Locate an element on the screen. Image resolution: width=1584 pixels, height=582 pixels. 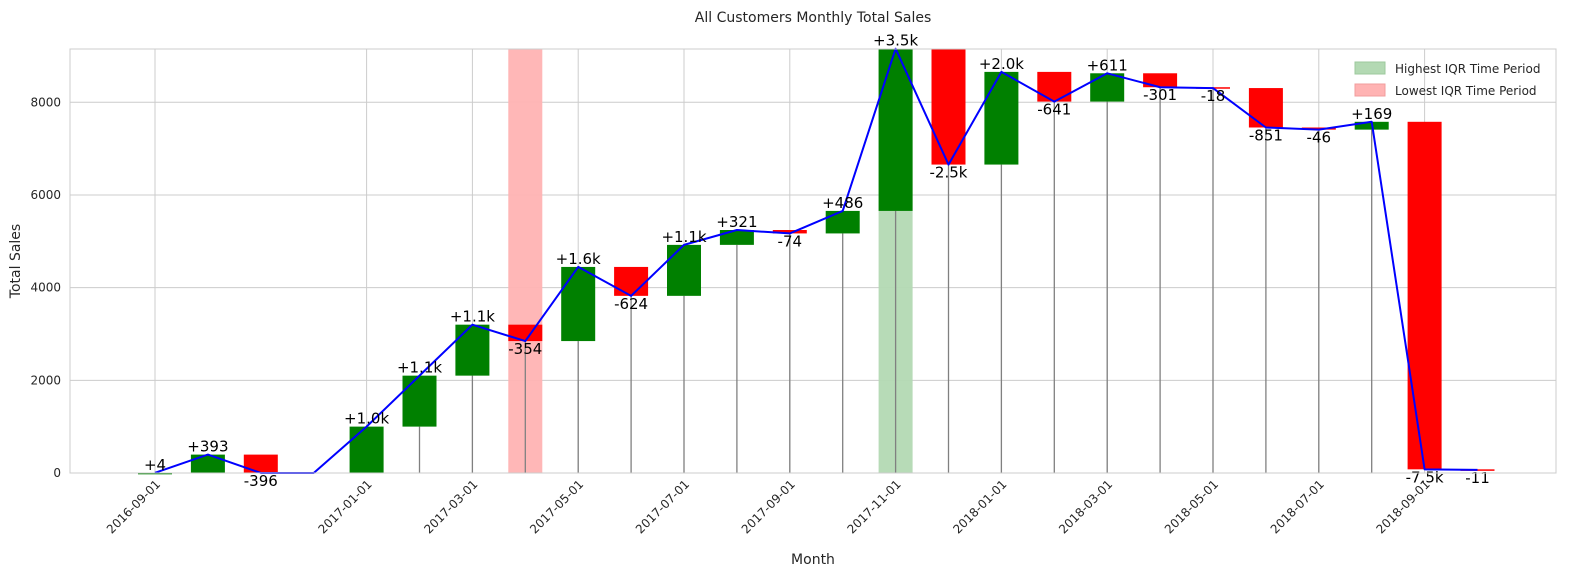
data-label: -851 is located at coordinates (1266, 135).